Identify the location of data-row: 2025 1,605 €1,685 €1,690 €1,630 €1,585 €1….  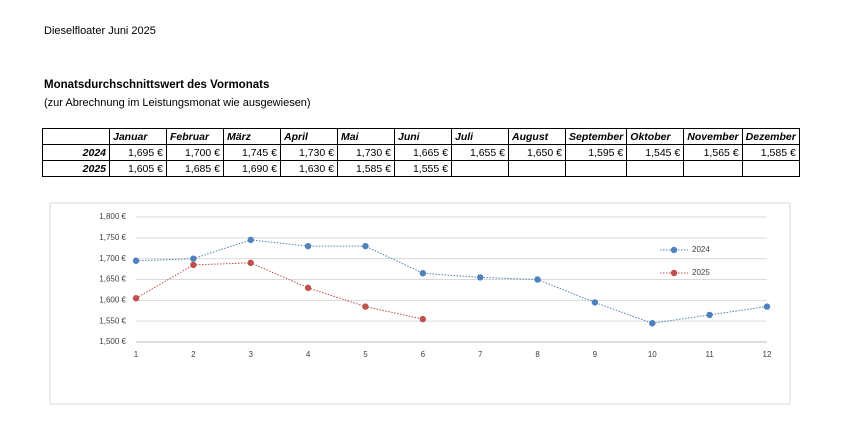
(421, 168).